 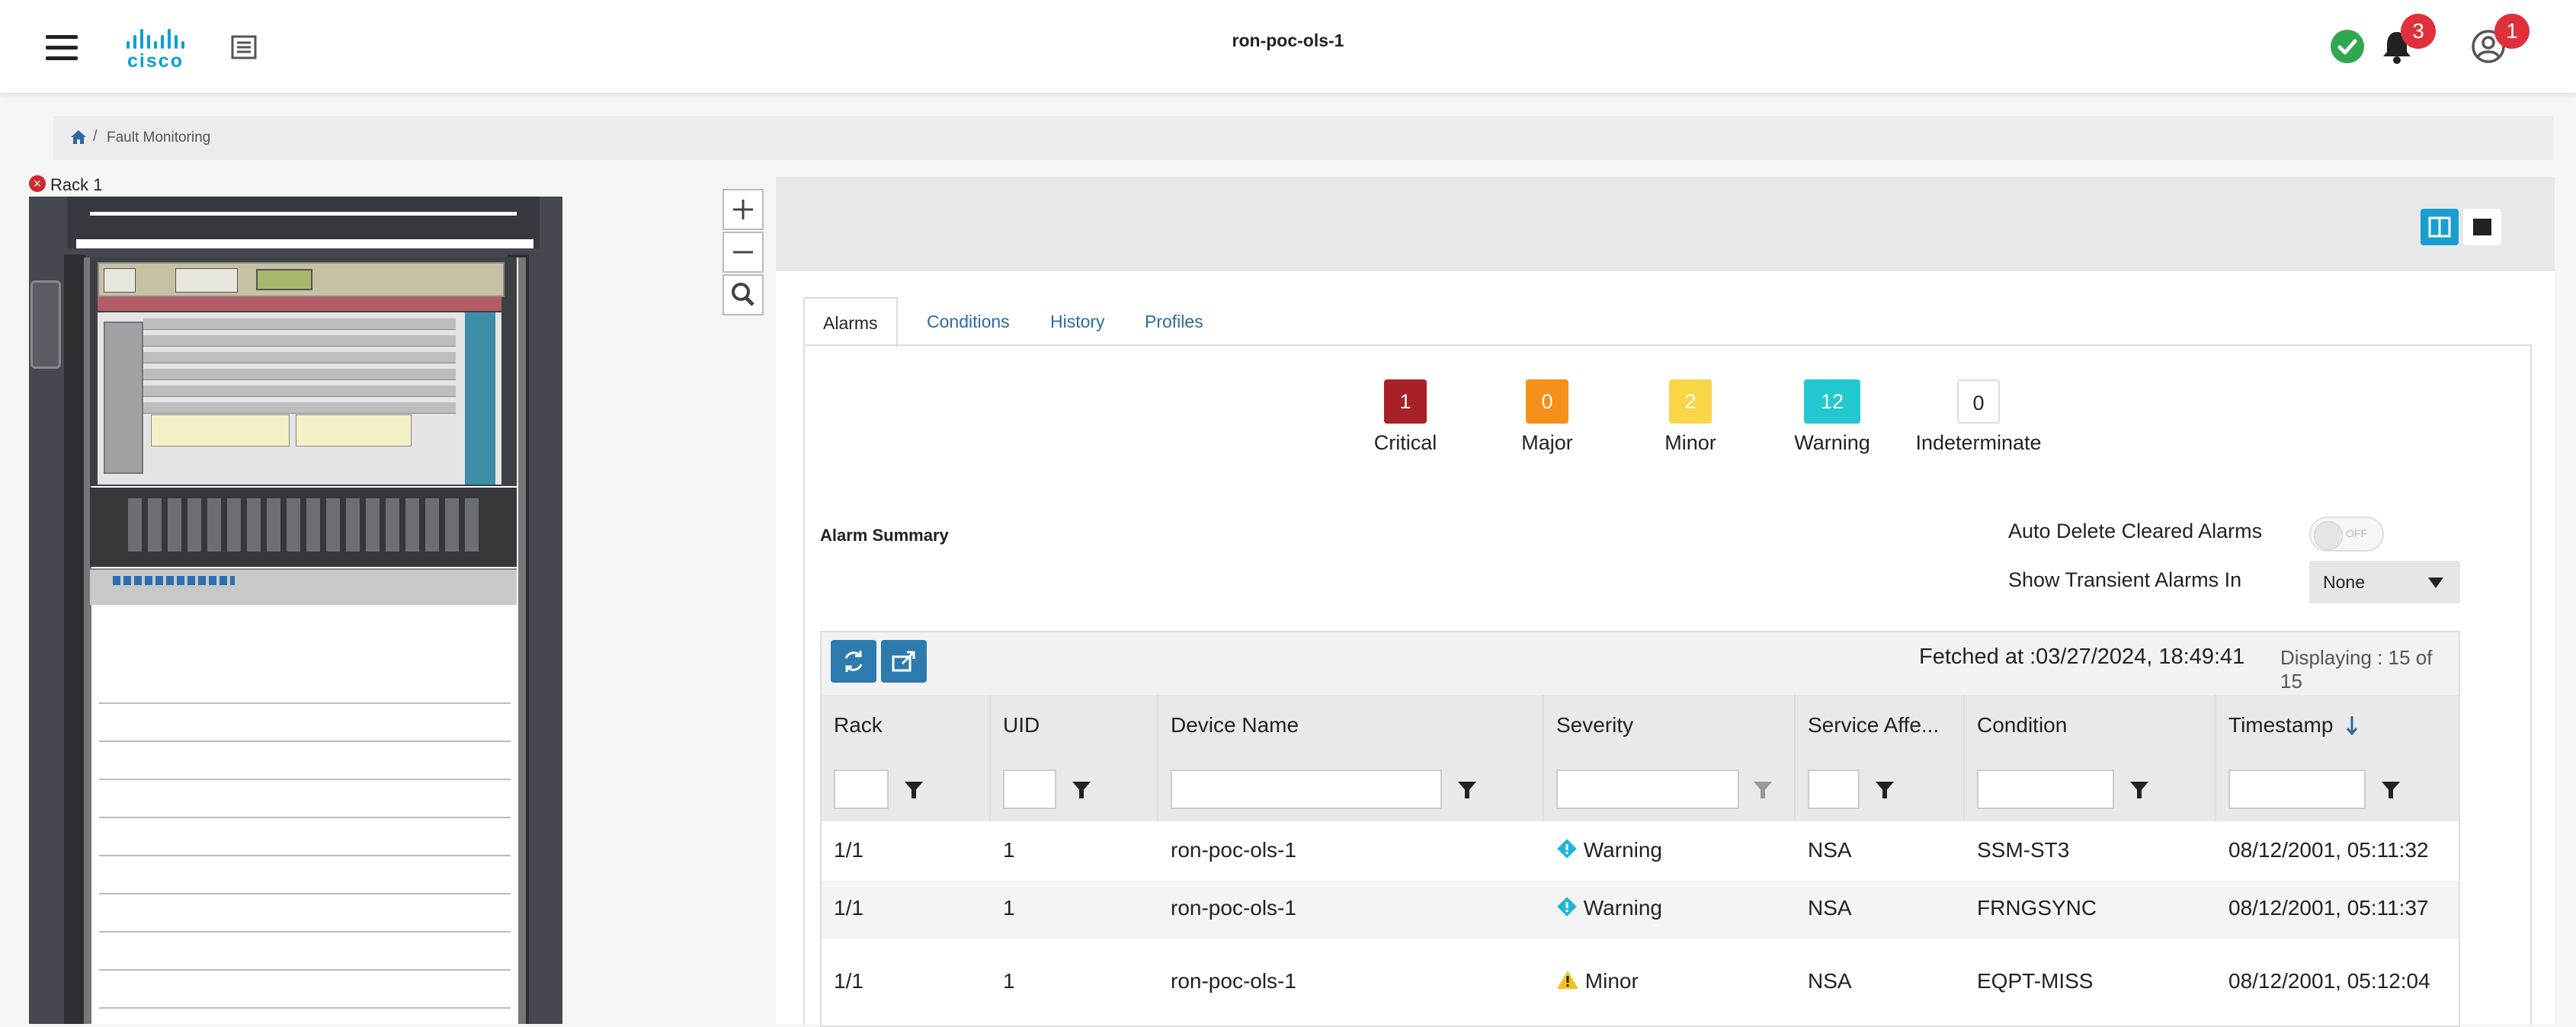 I want to click on refresh-button, so click(x=853, y=661).